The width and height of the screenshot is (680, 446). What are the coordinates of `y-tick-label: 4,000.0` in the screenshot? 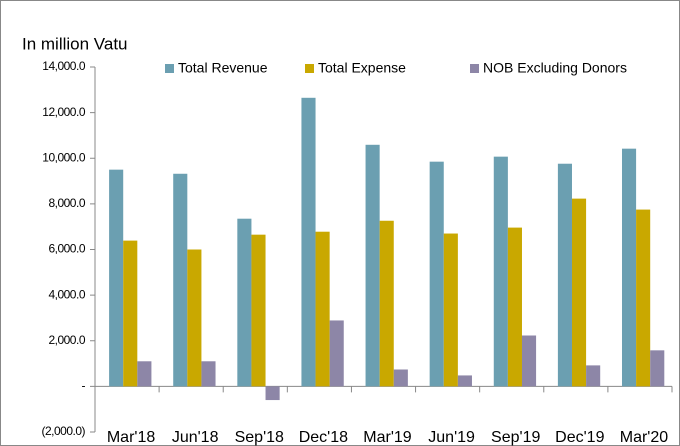 It's located at (66, 294).